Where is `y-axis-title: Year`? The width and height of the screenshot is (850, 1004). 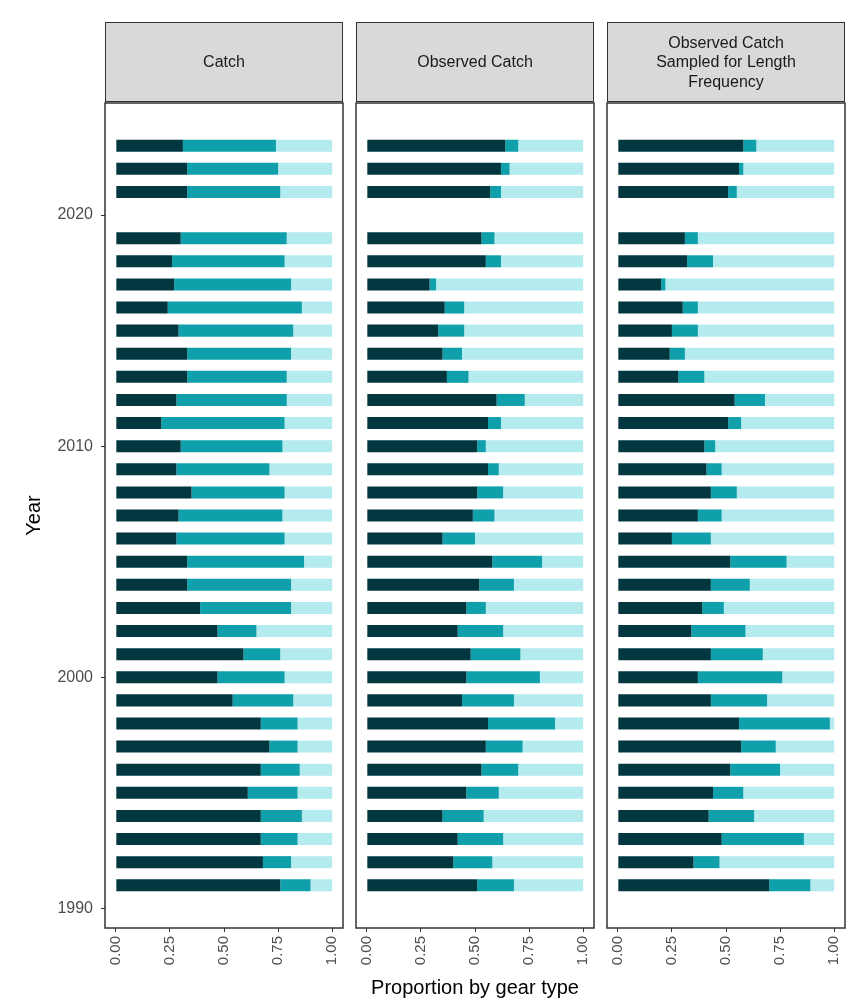 y-axis-title: Year is located at coordinates (32, 515).